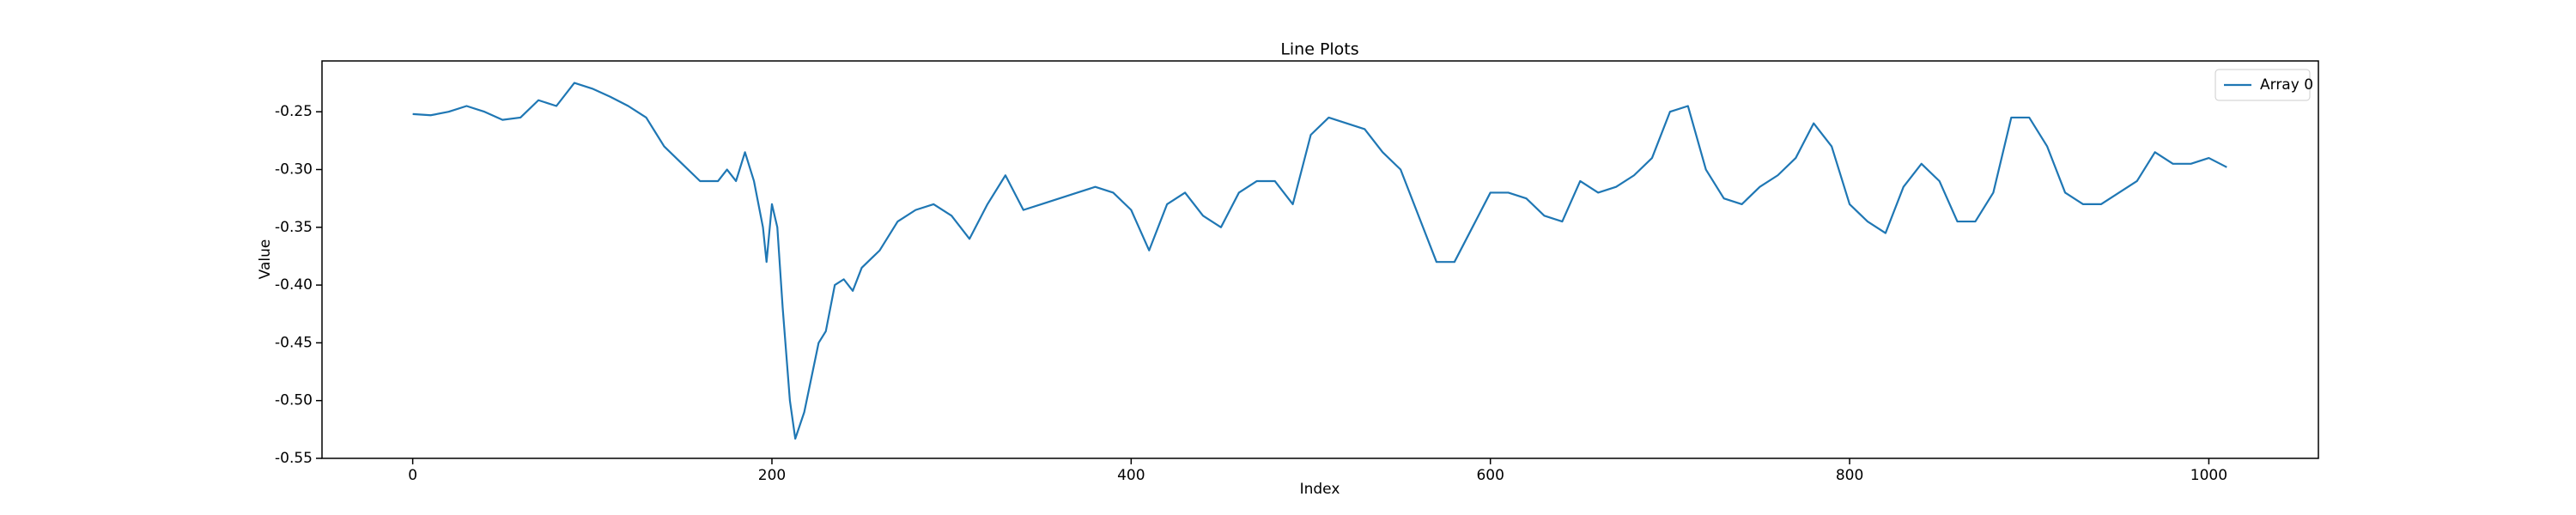 The image size is (2576, 515). Describe the element at coordinates (265, 259) in the screenshot. I see `y-axis-label: Value` at that location.